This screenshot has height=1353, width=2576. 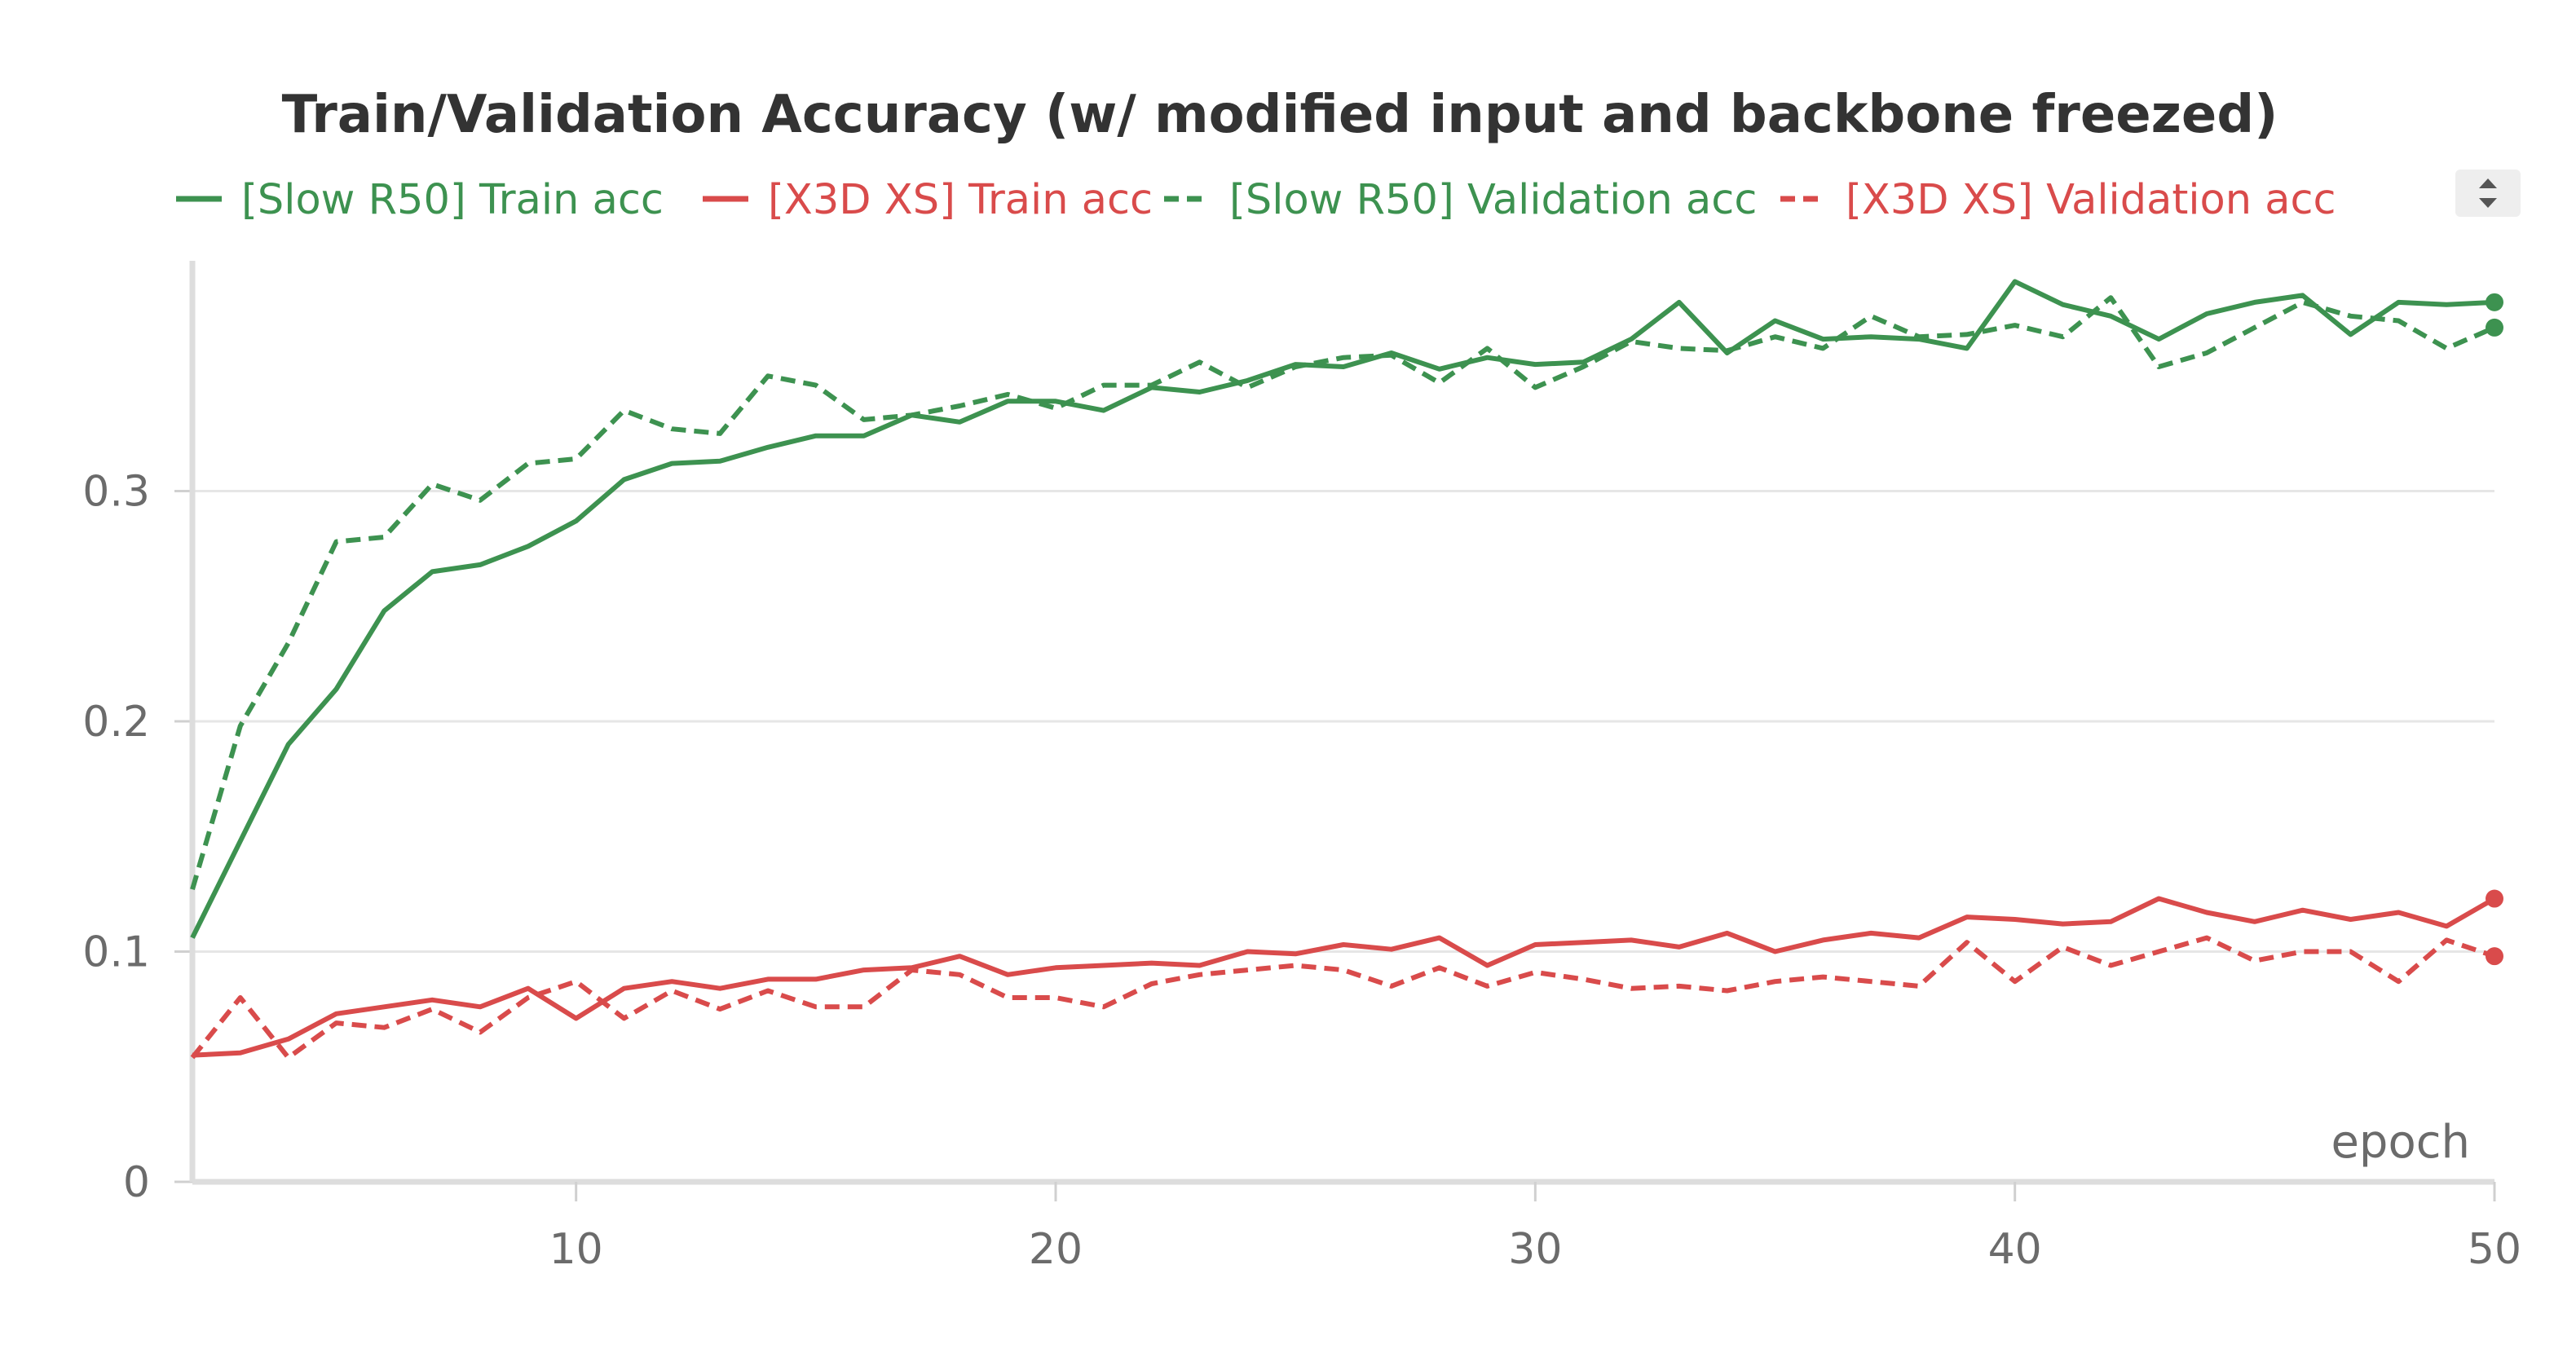 What do you see at coordinates (576, 1249) in the screenshot?
I see `x-tick-label: 10` at bounding box center [576, 1249].